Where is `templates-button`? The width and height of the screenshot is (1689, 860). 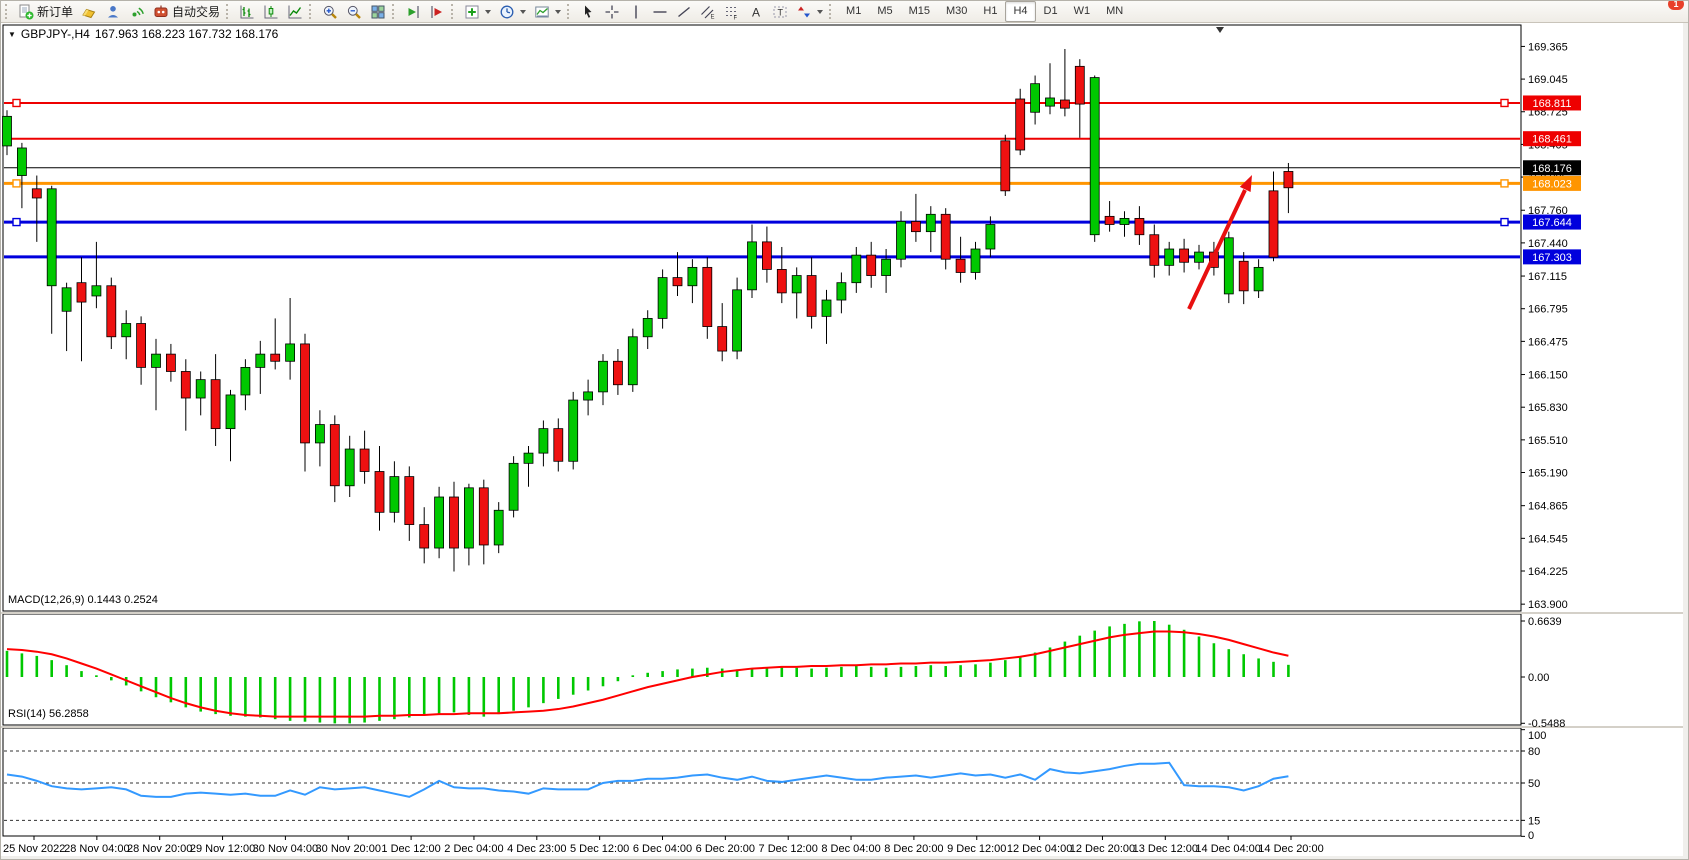 templates-button is located at coordinates (547, 11).